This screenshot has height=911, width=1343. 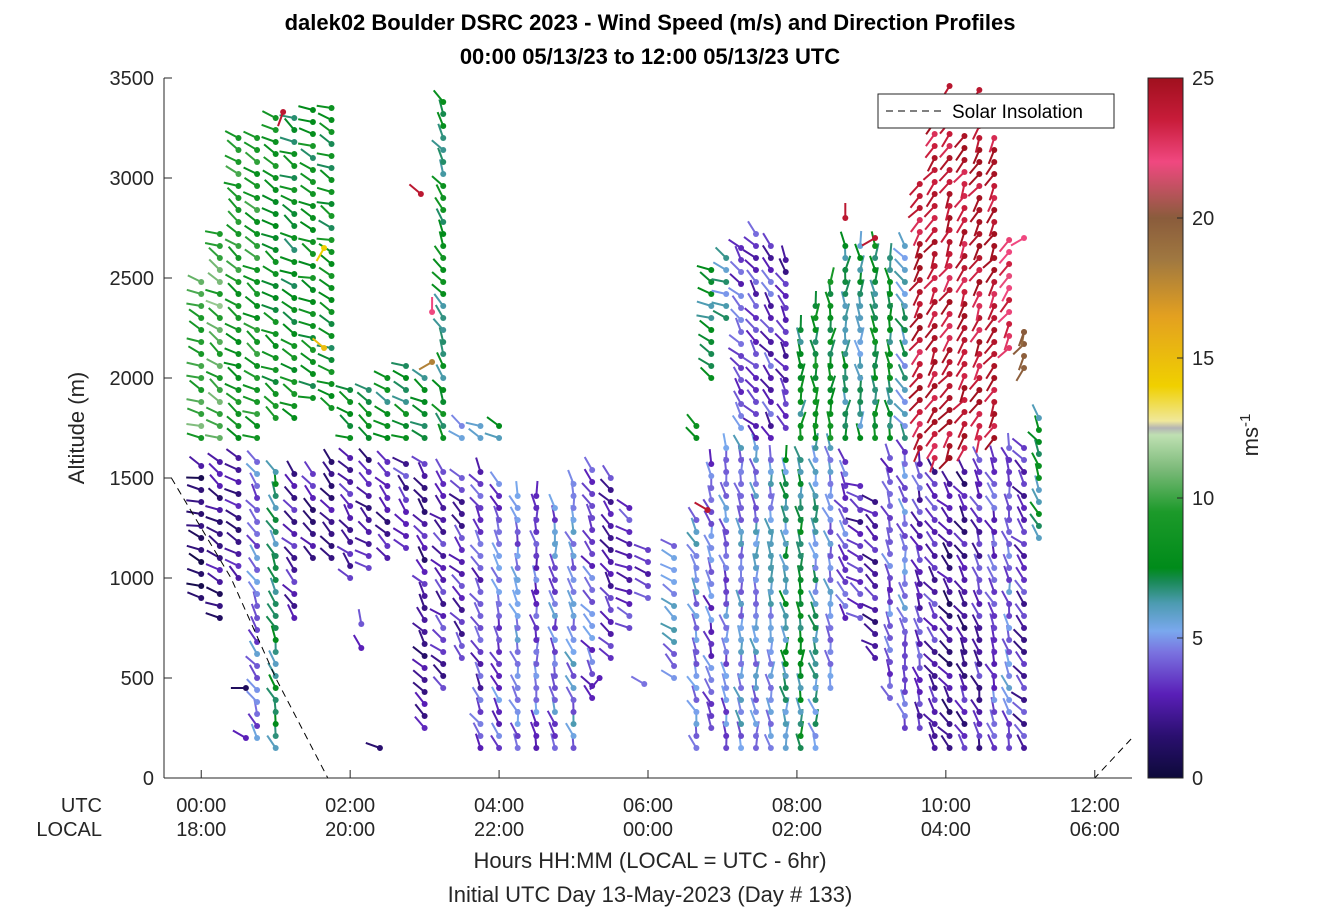 What do you see at coordinates (1017, 112) in the screenshot?
I see `legend-label: Solar Insolation` at bounding box center [1017, 112].